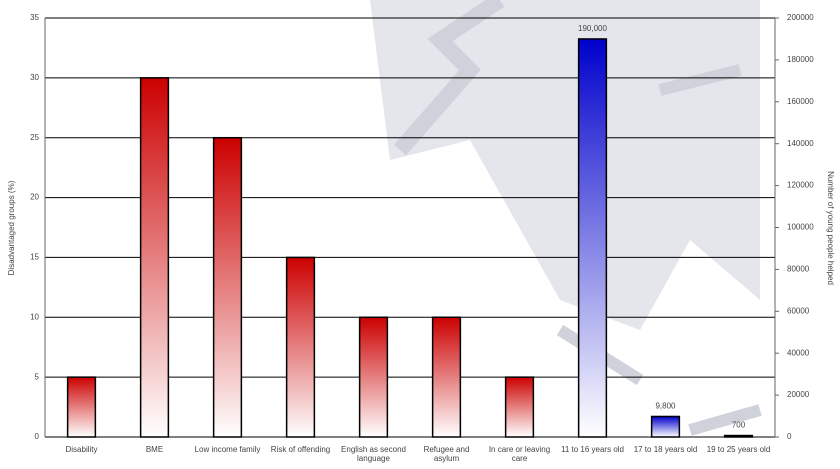 The height and width of the screenshot is (469, 840). What do you see at coordinates (37, 436) in the screenshot?
I see `y-tick-label: 0` at bounding box center [37, 436].